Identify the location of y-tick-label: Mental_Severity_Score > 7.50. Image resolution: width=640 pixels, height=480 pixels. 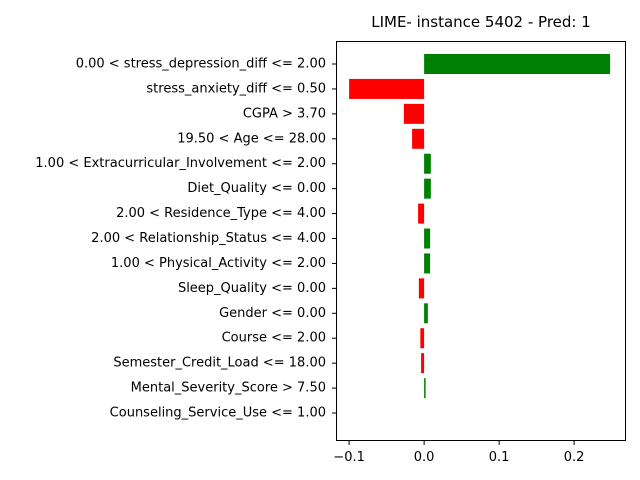
(228, 388).